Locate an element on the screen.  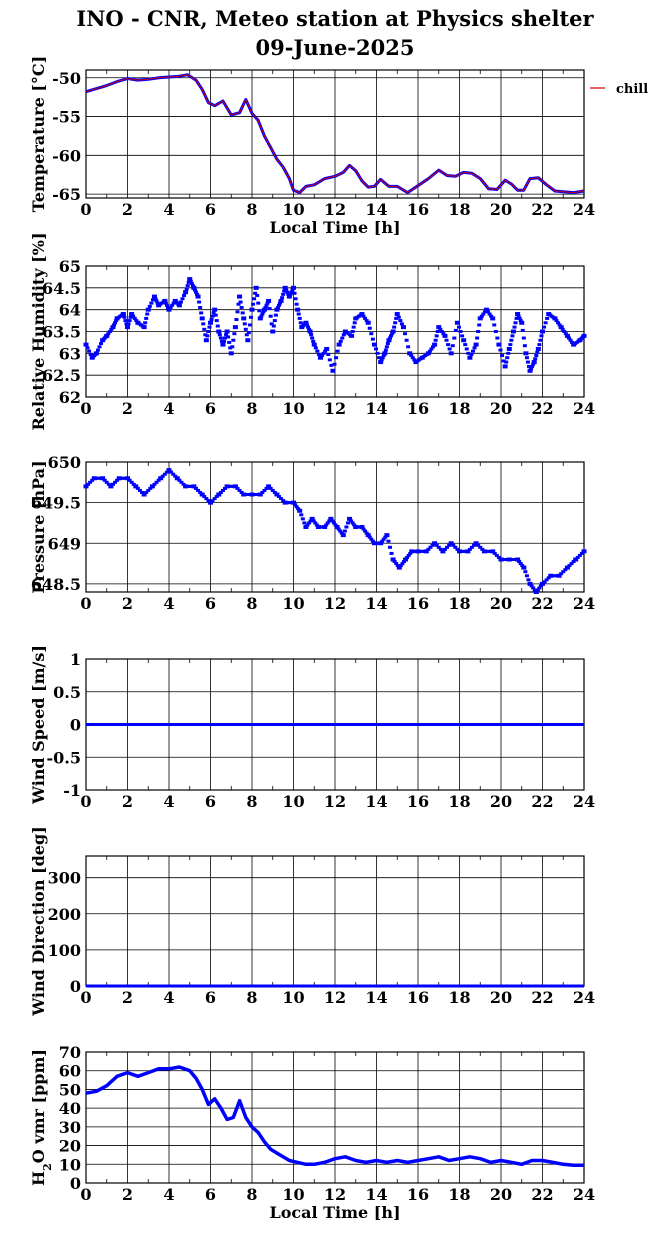
x-tick-label: 14 is located at coordinates (376, 408).